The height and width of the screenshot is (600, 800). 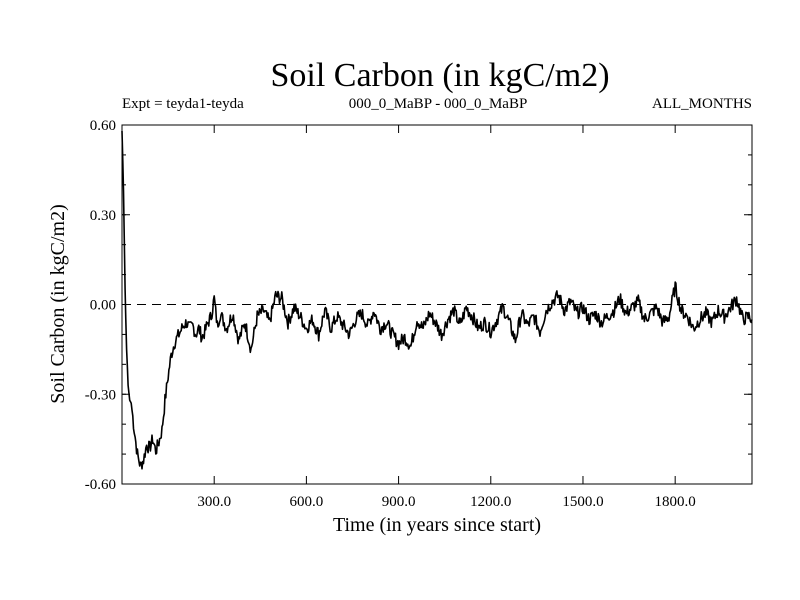 What do you see at coordinates (582, 502) in the screenshot?
I see `x-tick-label: 1500.0` at bounding box center [582, 502].